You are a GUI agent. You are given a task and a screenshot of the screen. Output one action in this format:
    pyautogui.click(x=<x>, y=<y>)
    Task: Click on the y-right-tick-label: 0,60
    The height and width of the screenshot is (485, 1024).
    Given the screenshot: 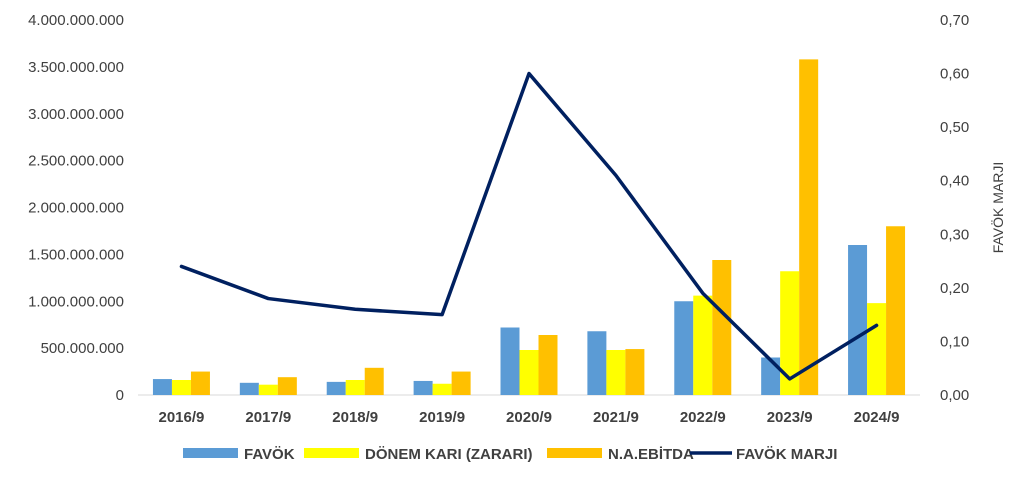 What is the action you would take?
    pyautogui.click(x=954, y=74)
    